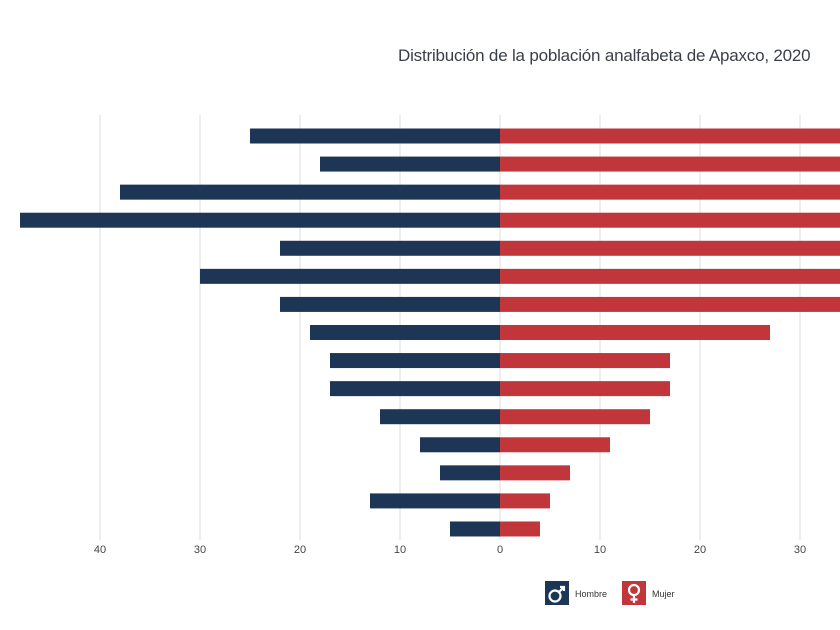  What do you see at coordinates (100, 550) in the screenshot?
I see `x-tick-label: 40` at bounding box center [100, 550].